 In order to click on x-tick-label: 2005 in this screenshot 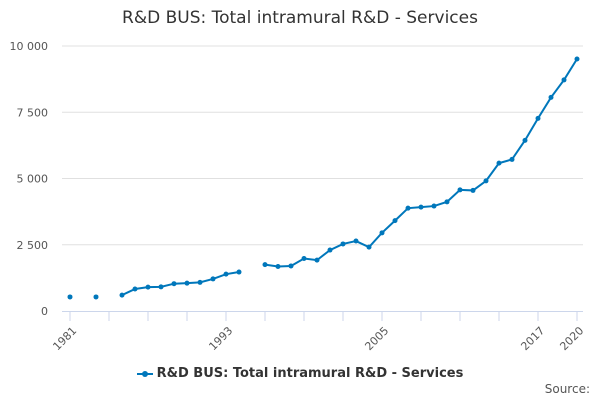, I will do `click(376, 338)`.